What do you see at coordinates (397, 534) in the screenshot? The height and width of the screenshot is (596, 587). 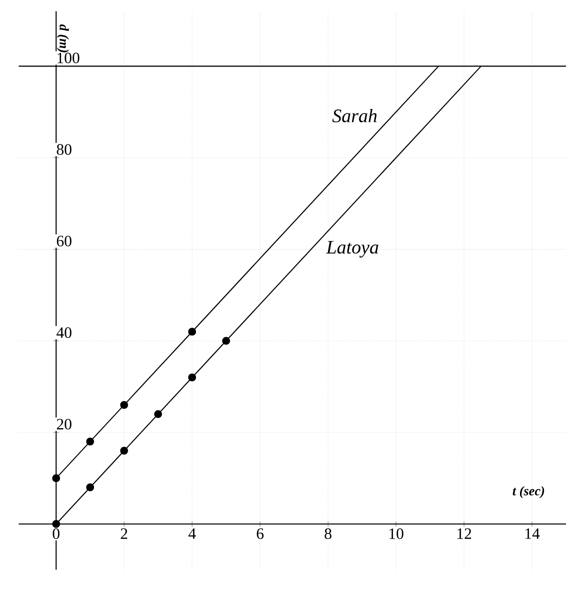 I see `x-tick-label: 10` at bounding box center [397, 534].